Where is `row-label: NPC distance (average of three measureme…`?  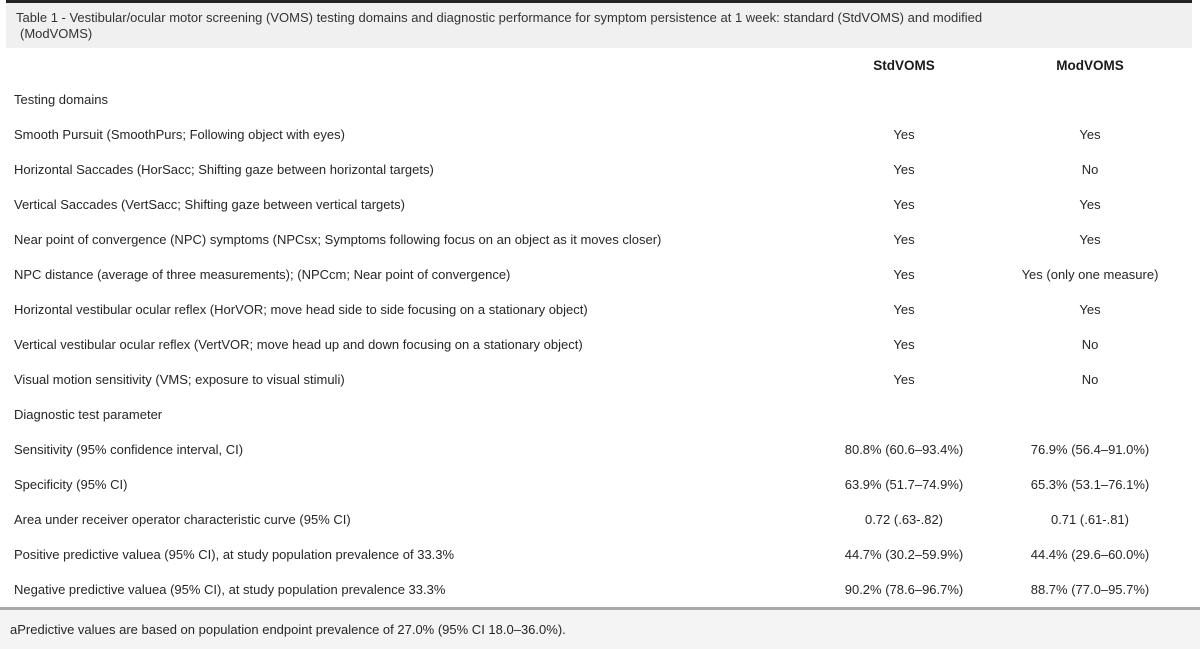 row-label: NPC distance (average of three measureme… is located at coordinates (262, 274).